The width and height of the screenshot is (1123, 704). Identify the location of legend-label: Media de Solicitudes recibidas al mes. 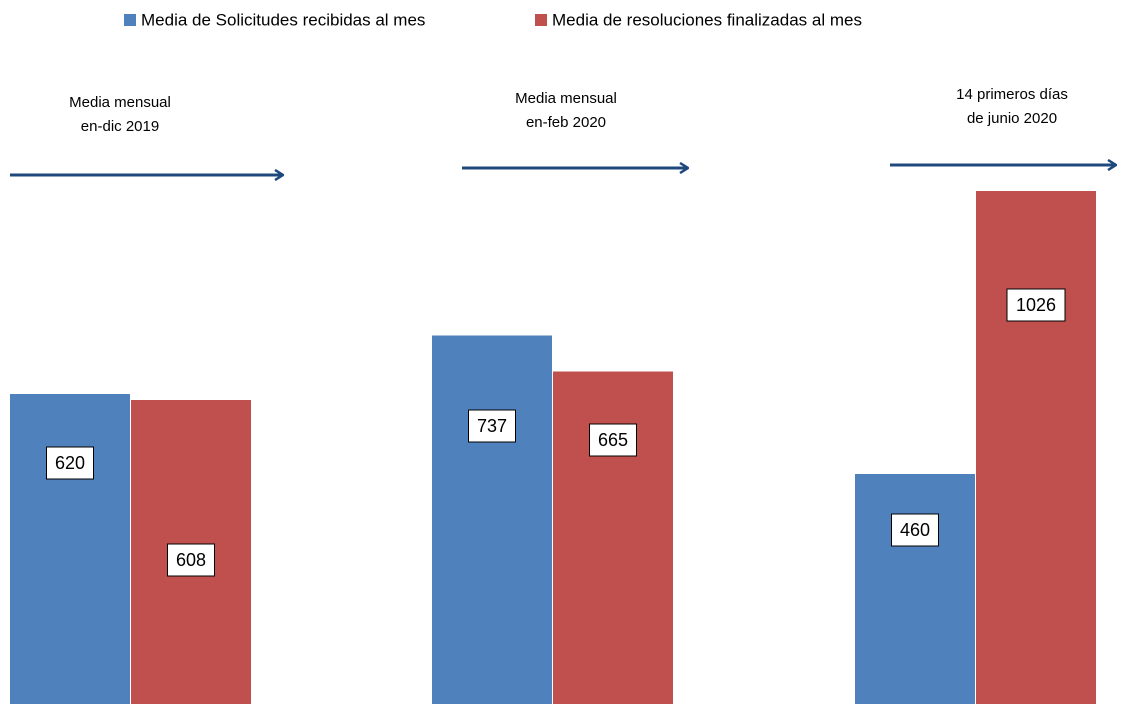
(283, 19).